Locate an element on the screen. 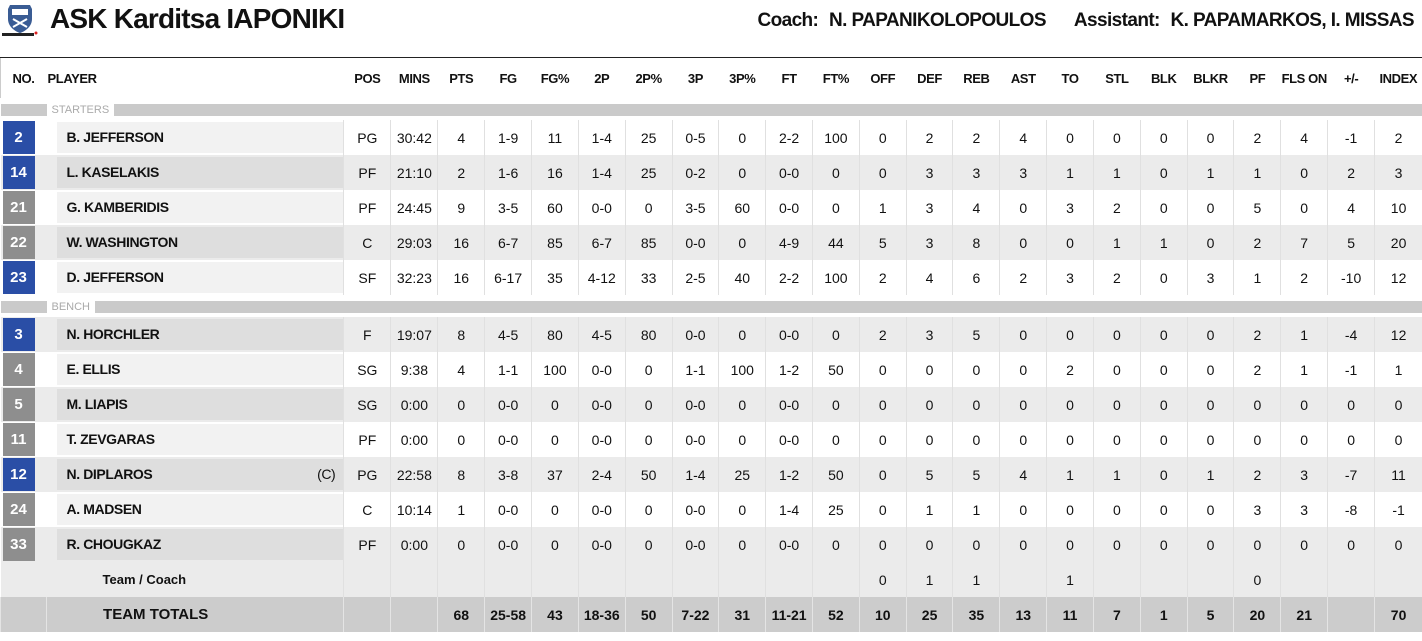 Image resolution: width=1422 pixels, height=641 pixels. stat-pts: 16 is located at coordinates (461, 242).